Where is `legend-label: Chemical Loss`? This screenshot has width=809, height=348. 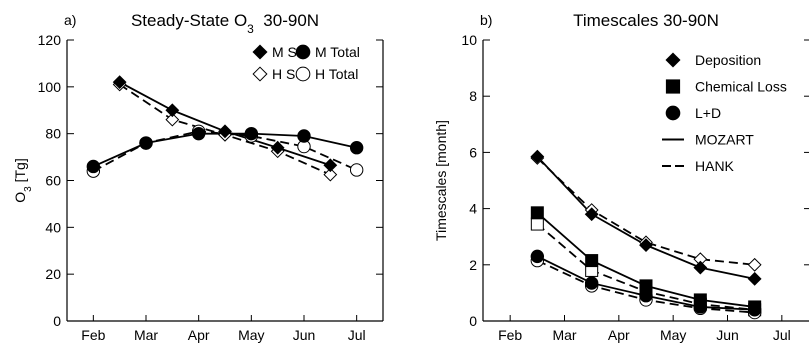 legend-label: Chemical Loss is located at coordinates (741, 87).